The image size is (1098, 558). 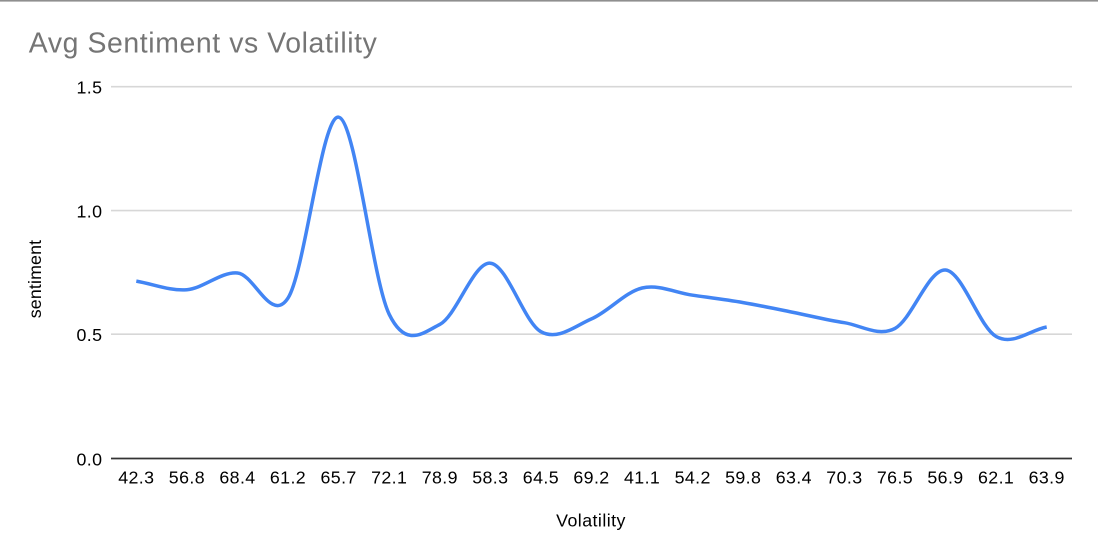 What do you see at coordinates (136, 477) in the screenshot?
I see `svg-text: 42.3` at bounding box center [136, 477].